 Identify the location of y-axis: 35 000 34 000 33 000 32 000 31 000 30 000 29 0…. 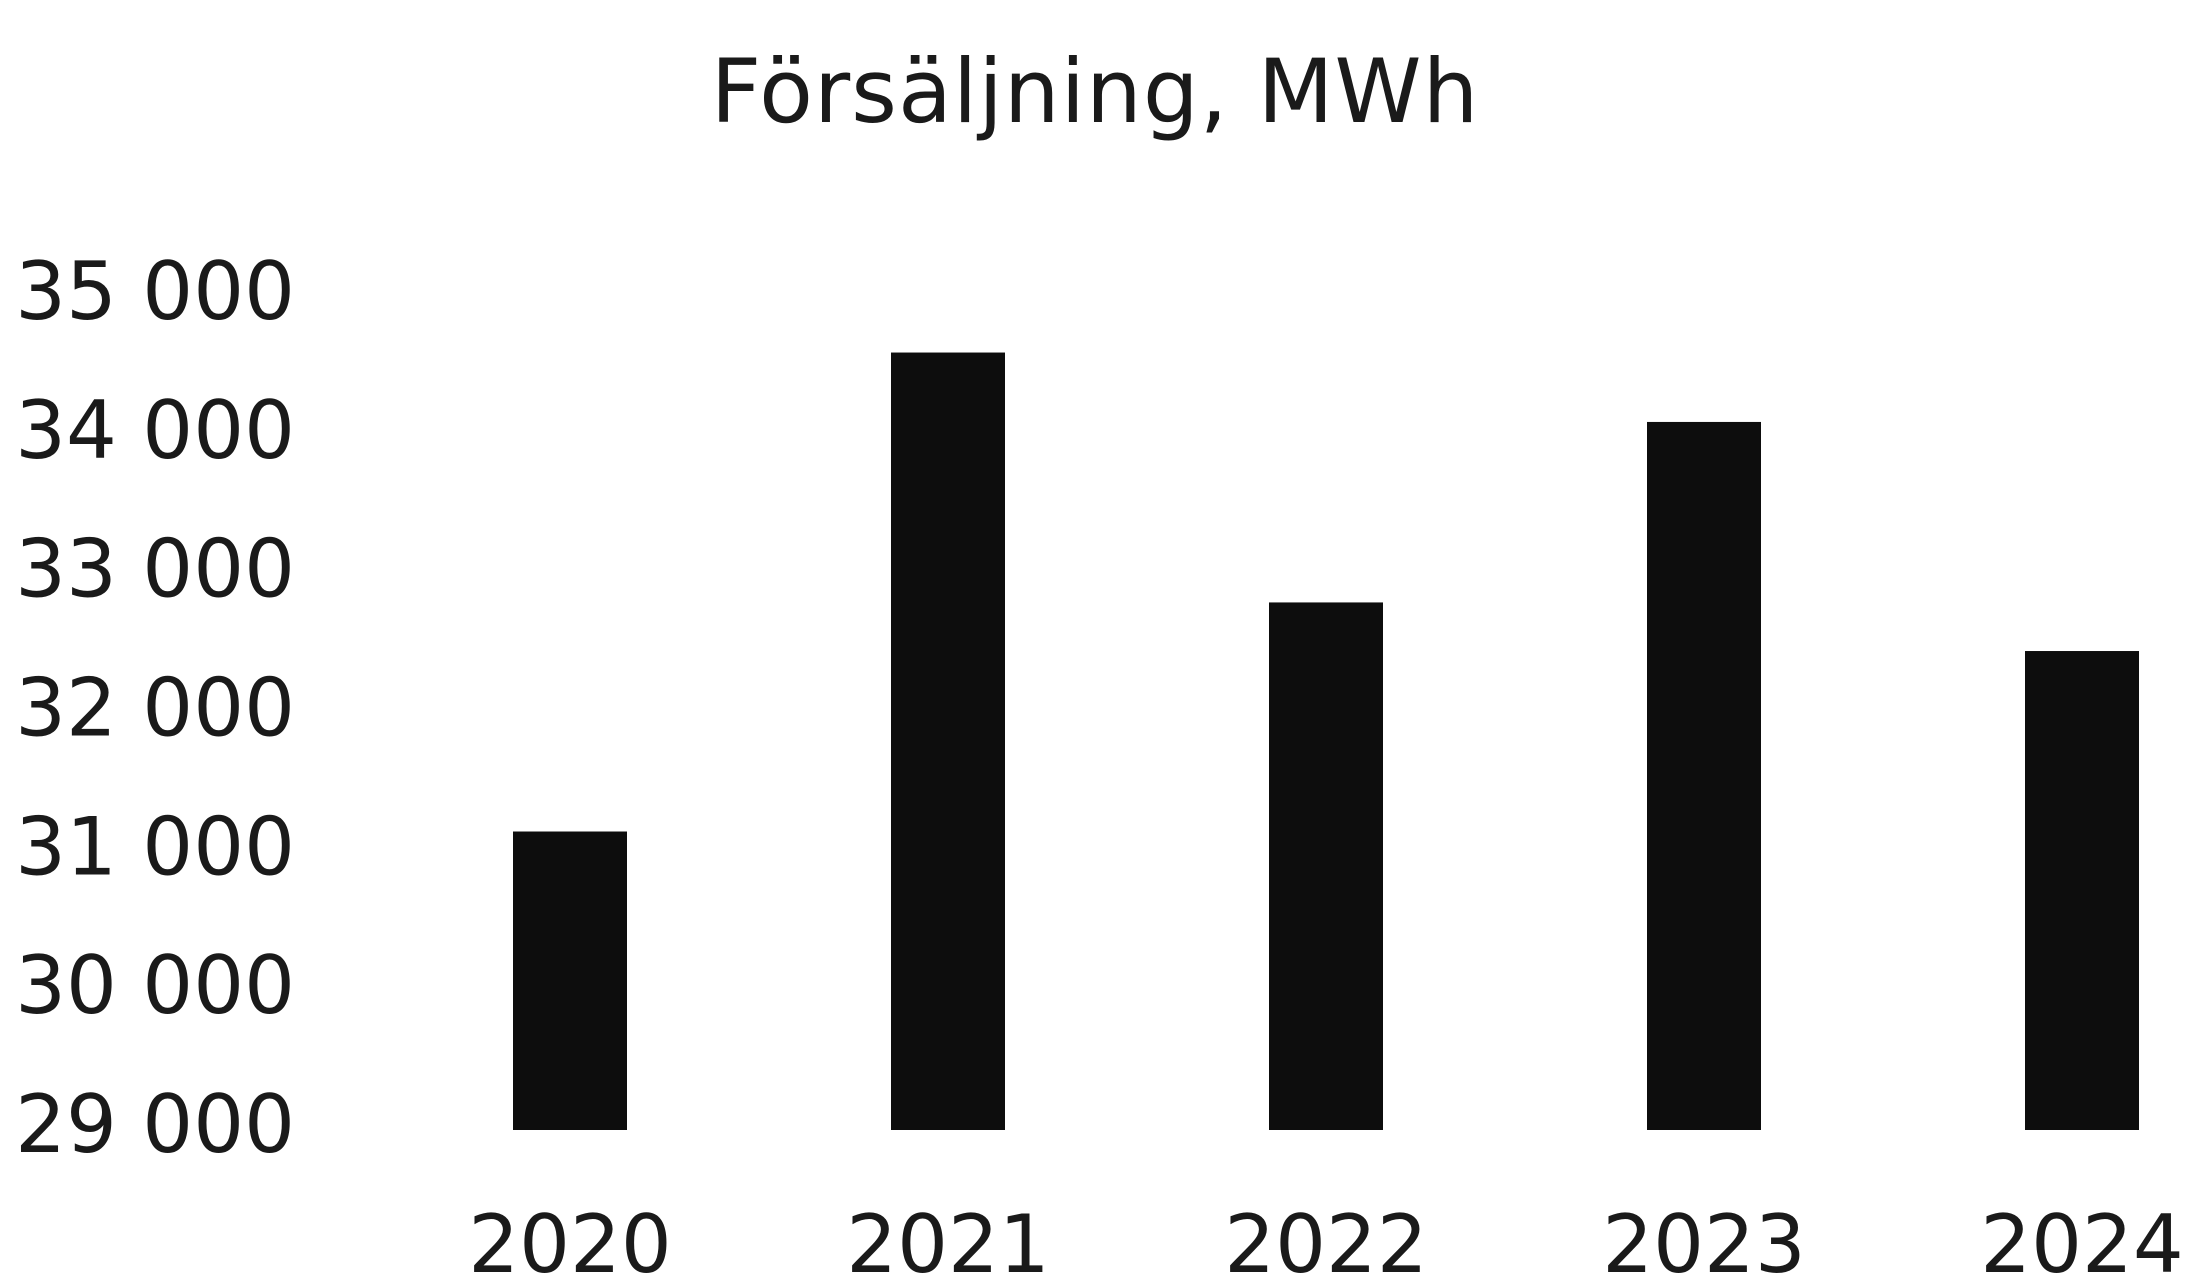
(155, 708).